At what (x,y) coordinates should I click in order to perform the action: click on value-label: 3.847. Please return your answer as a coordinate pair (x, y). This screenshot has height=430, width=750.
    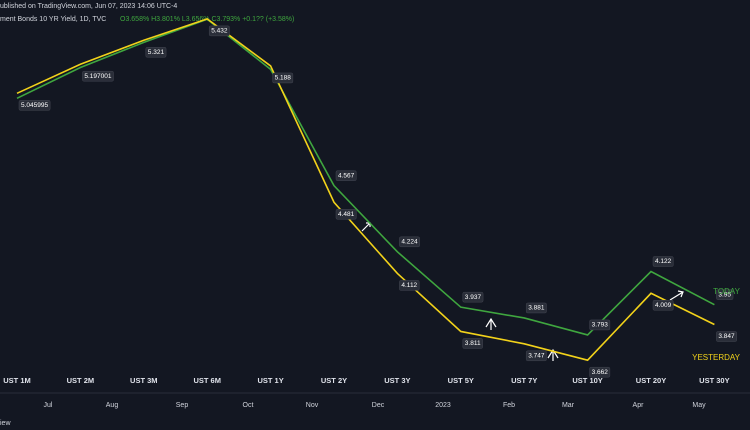
    Looking at the image, I should click on (726, 336).